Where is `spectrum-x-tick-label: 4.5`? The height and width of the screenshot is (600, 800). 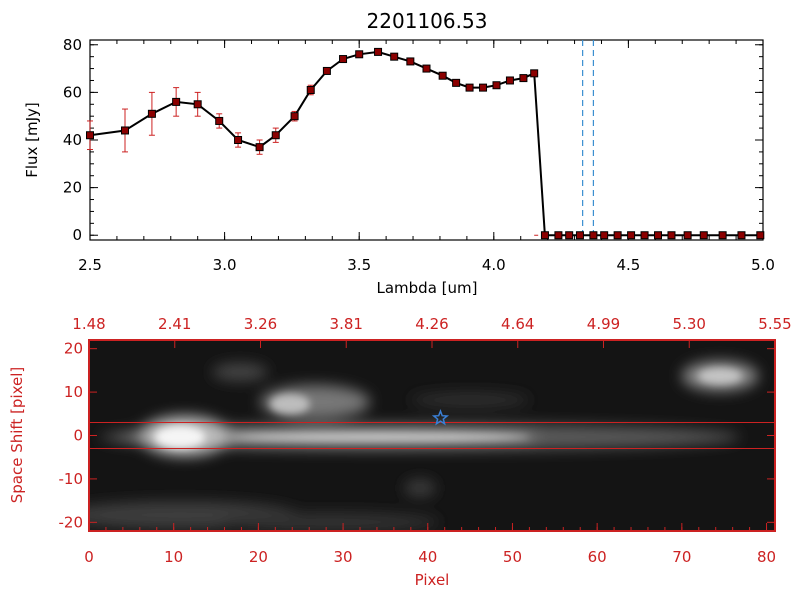 spectrum-x-tick-label: 4.5 is located at coordinates (628, 265).